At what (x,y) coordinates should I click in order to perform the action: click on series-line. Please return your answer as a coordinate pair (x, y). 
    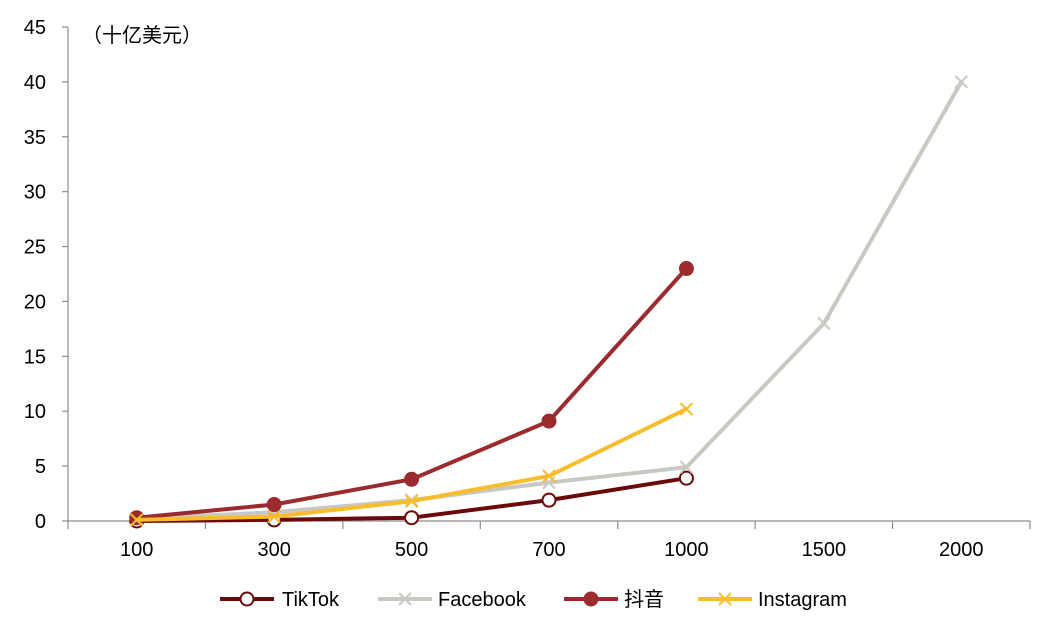
    Looking at the image, I should click on (411, 464).